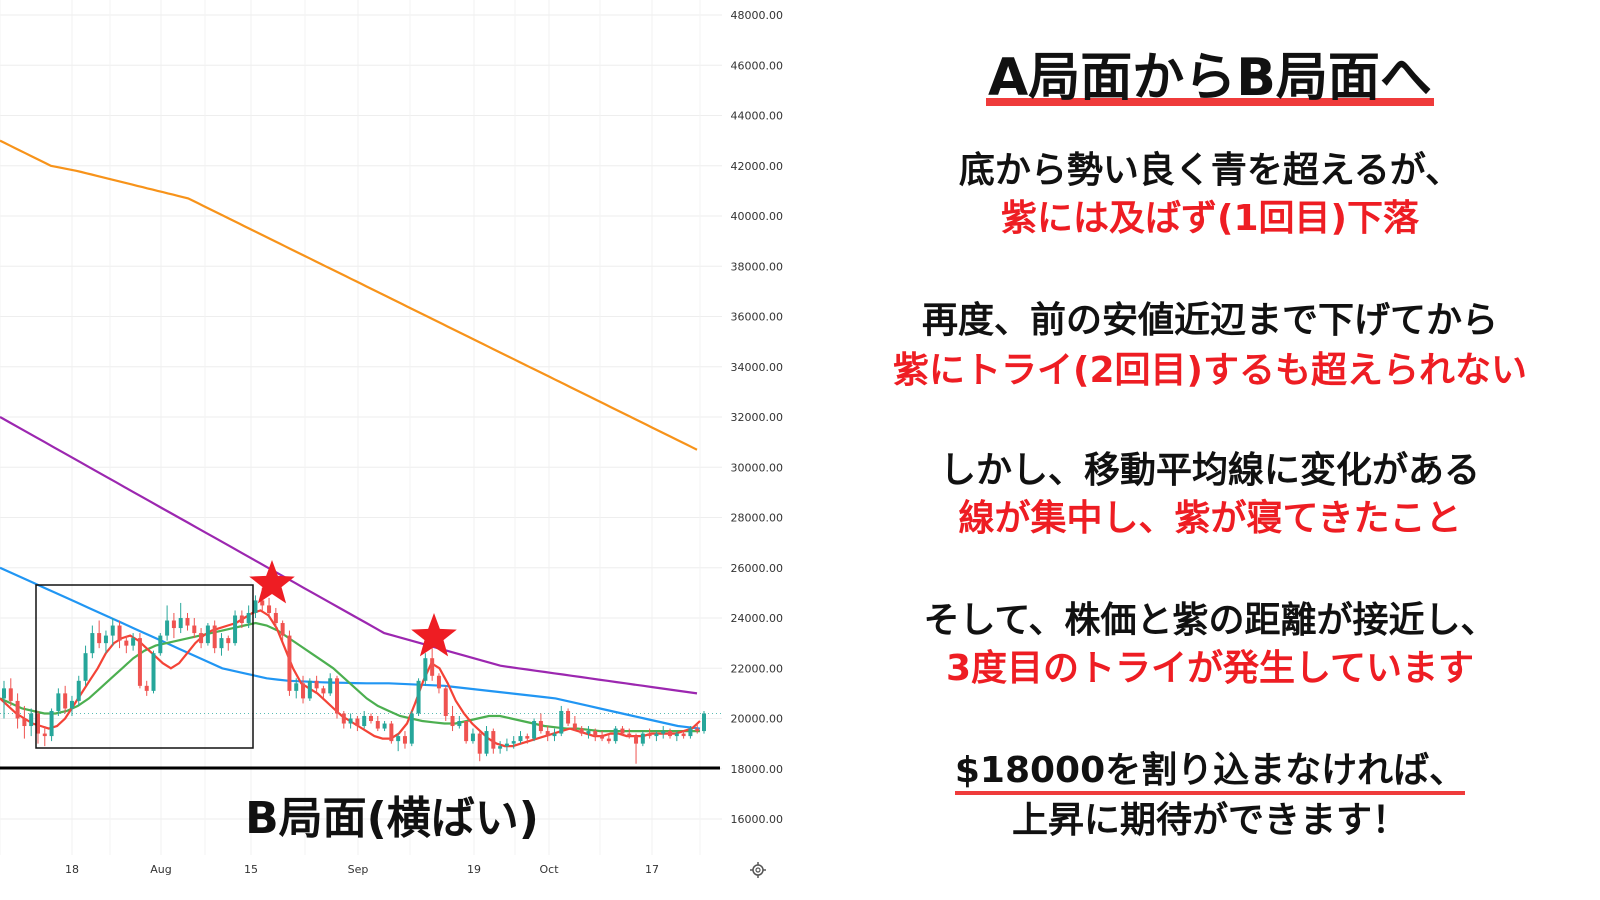 This screenshot has height=900, width=1600. Describe the element at coordinates (1210, 370) in the screenshot. I see `block2-red-text: 紫にトライ(2回目)するも超えられない` at that location.